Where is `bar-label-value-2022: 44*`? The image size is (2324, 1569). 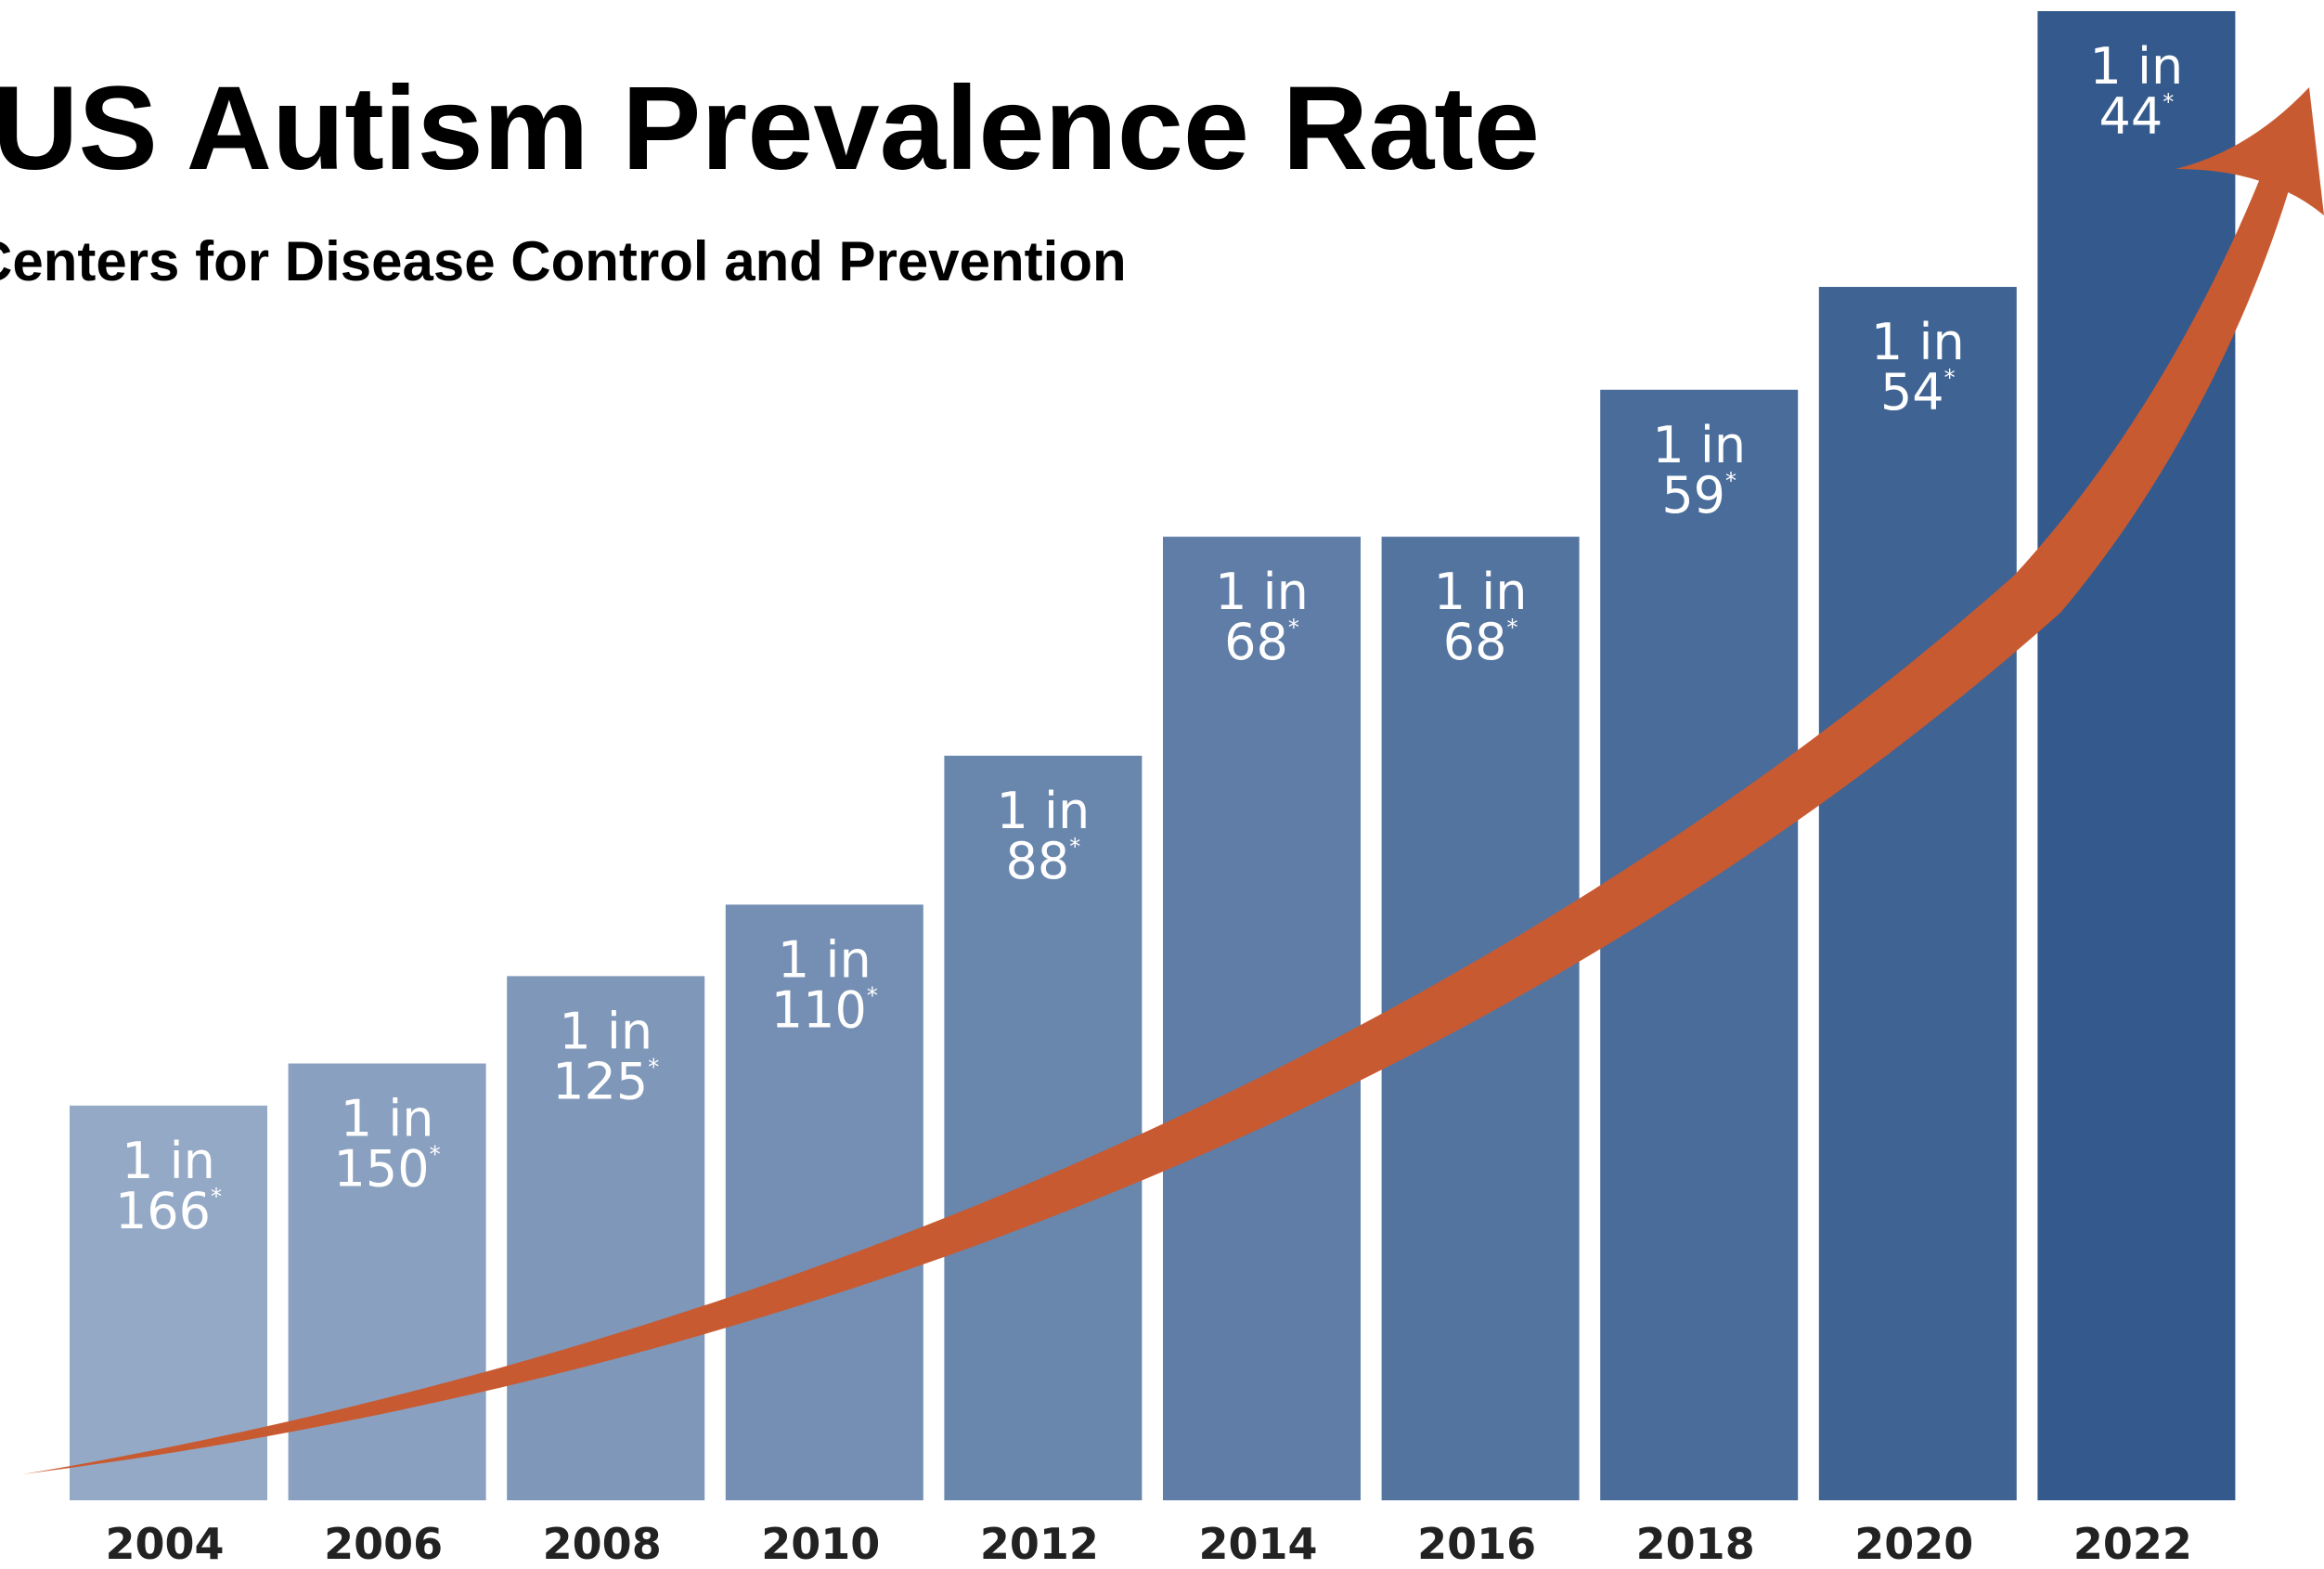
bar-label-value-2022: 44* is located at coordinates (2137, 116).